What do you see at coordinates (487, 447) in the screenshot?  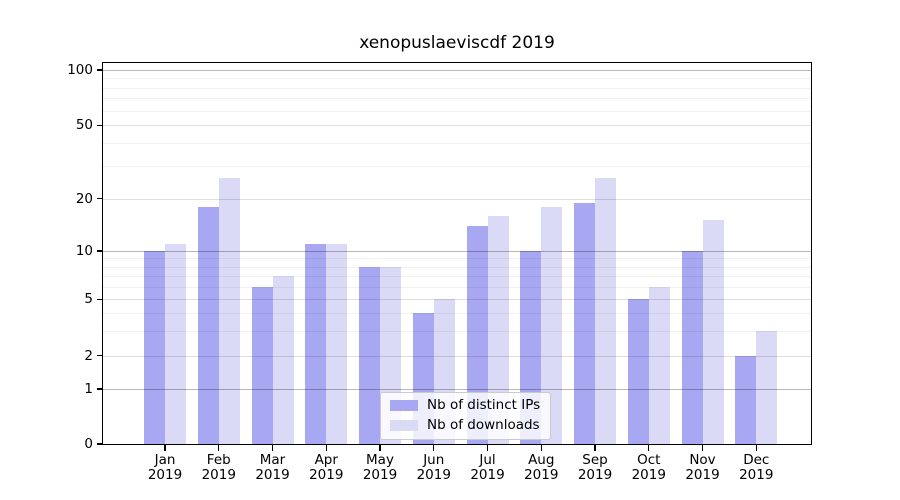 I see `x-tick-mark-jul` at bounding box center [487, 447].